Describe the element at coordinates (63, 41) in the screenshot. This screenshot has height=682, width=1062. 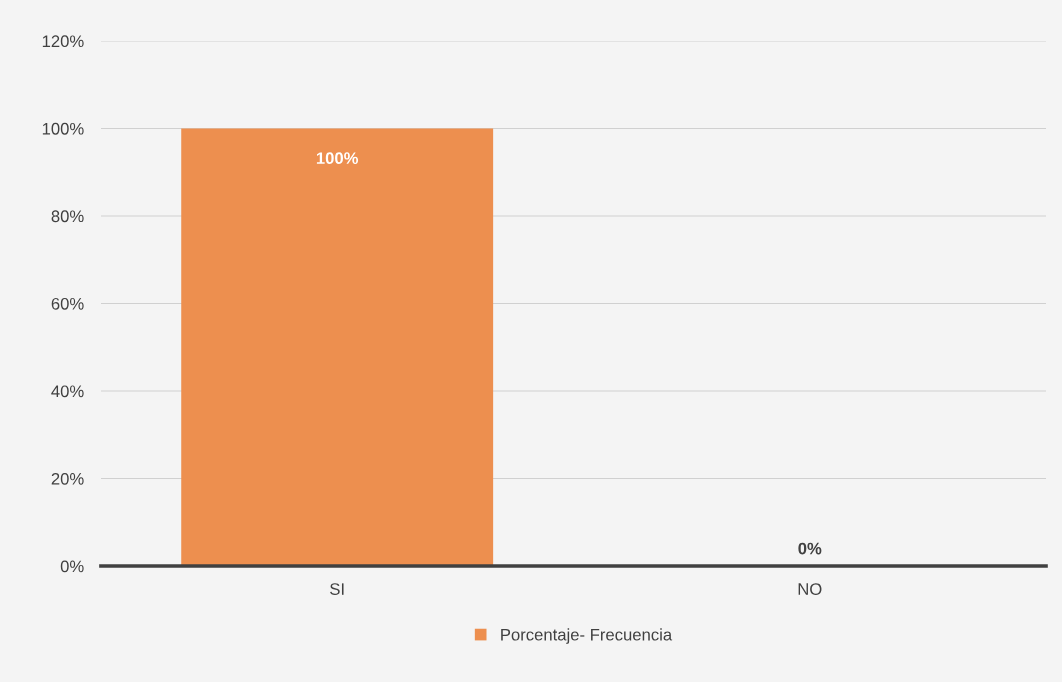
I see `y-tick-label: 120%` at that location.